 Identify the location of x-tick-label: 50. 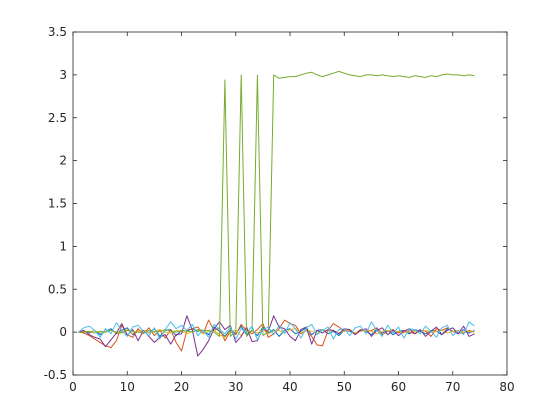
(344, 387).